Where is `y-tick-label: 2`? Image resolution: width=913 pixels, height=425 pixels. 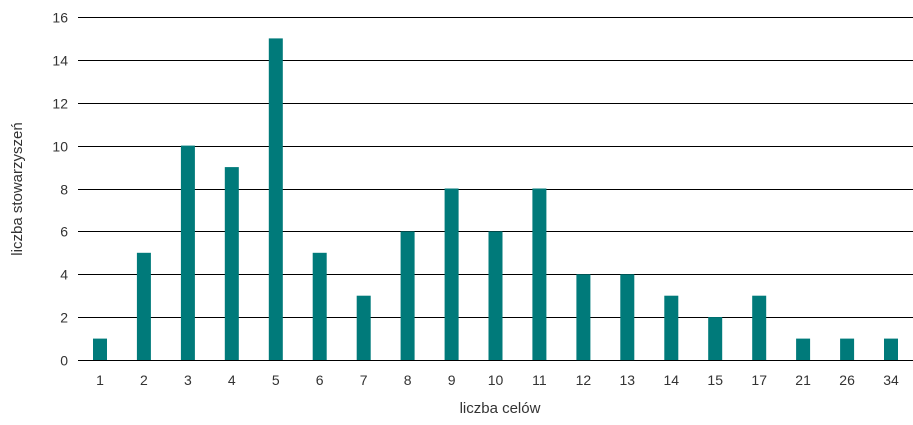
y-tick-label: 2 is located at coordinates (64, 318).